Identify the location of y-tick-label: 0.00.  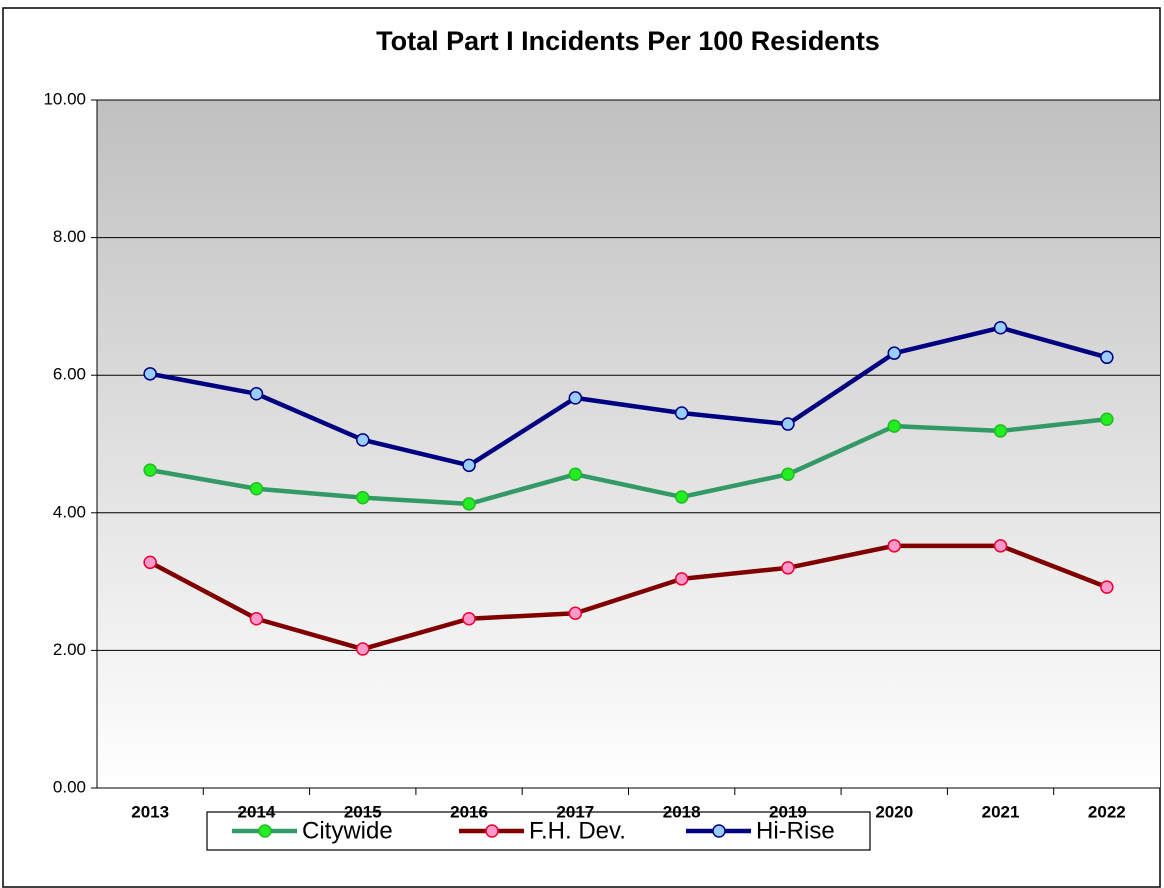
(69, 786).